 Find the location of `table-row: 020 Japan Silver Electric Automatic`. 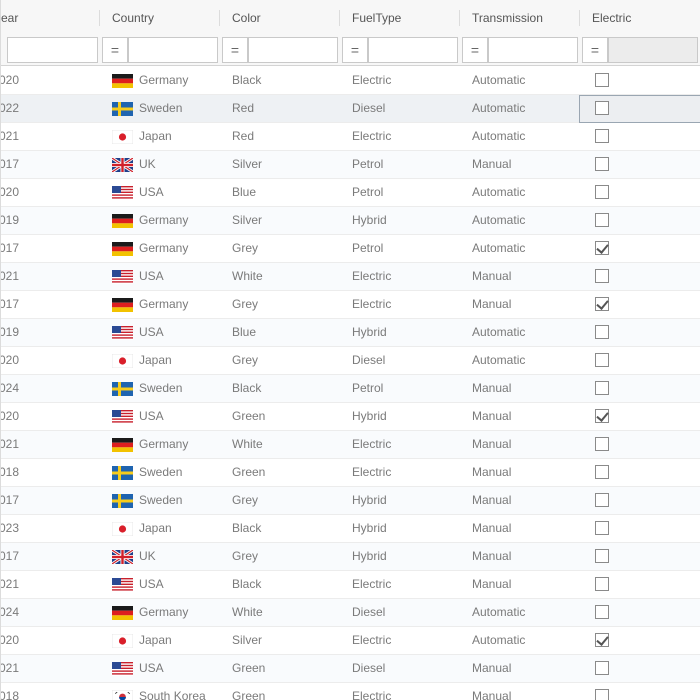

table-row: 020 Japan Silver Electric Automatic is located at coordinates (350, 641).